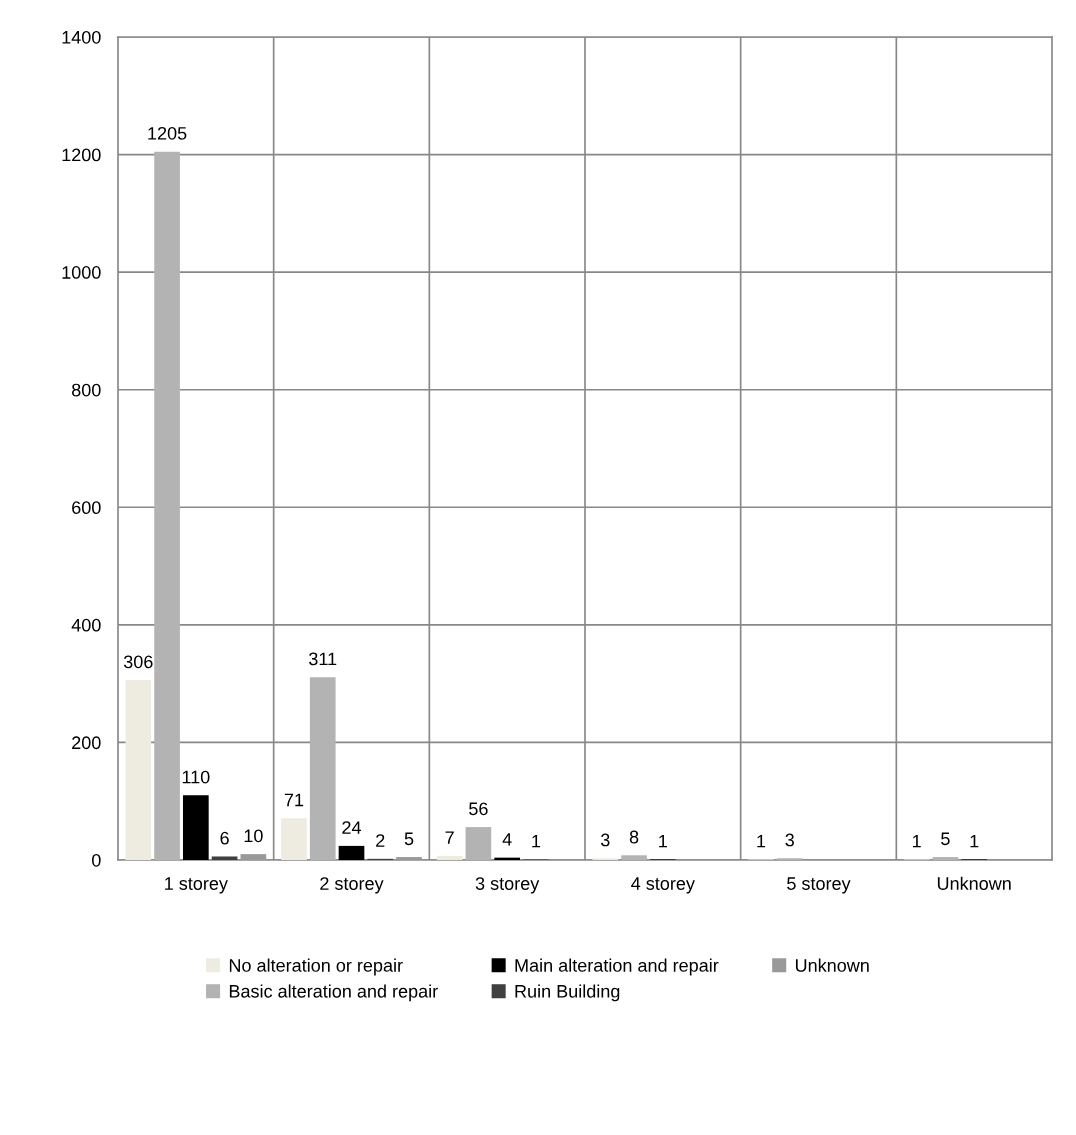  I want to click on x-tick-label: 3 storey, so click(507, 885).